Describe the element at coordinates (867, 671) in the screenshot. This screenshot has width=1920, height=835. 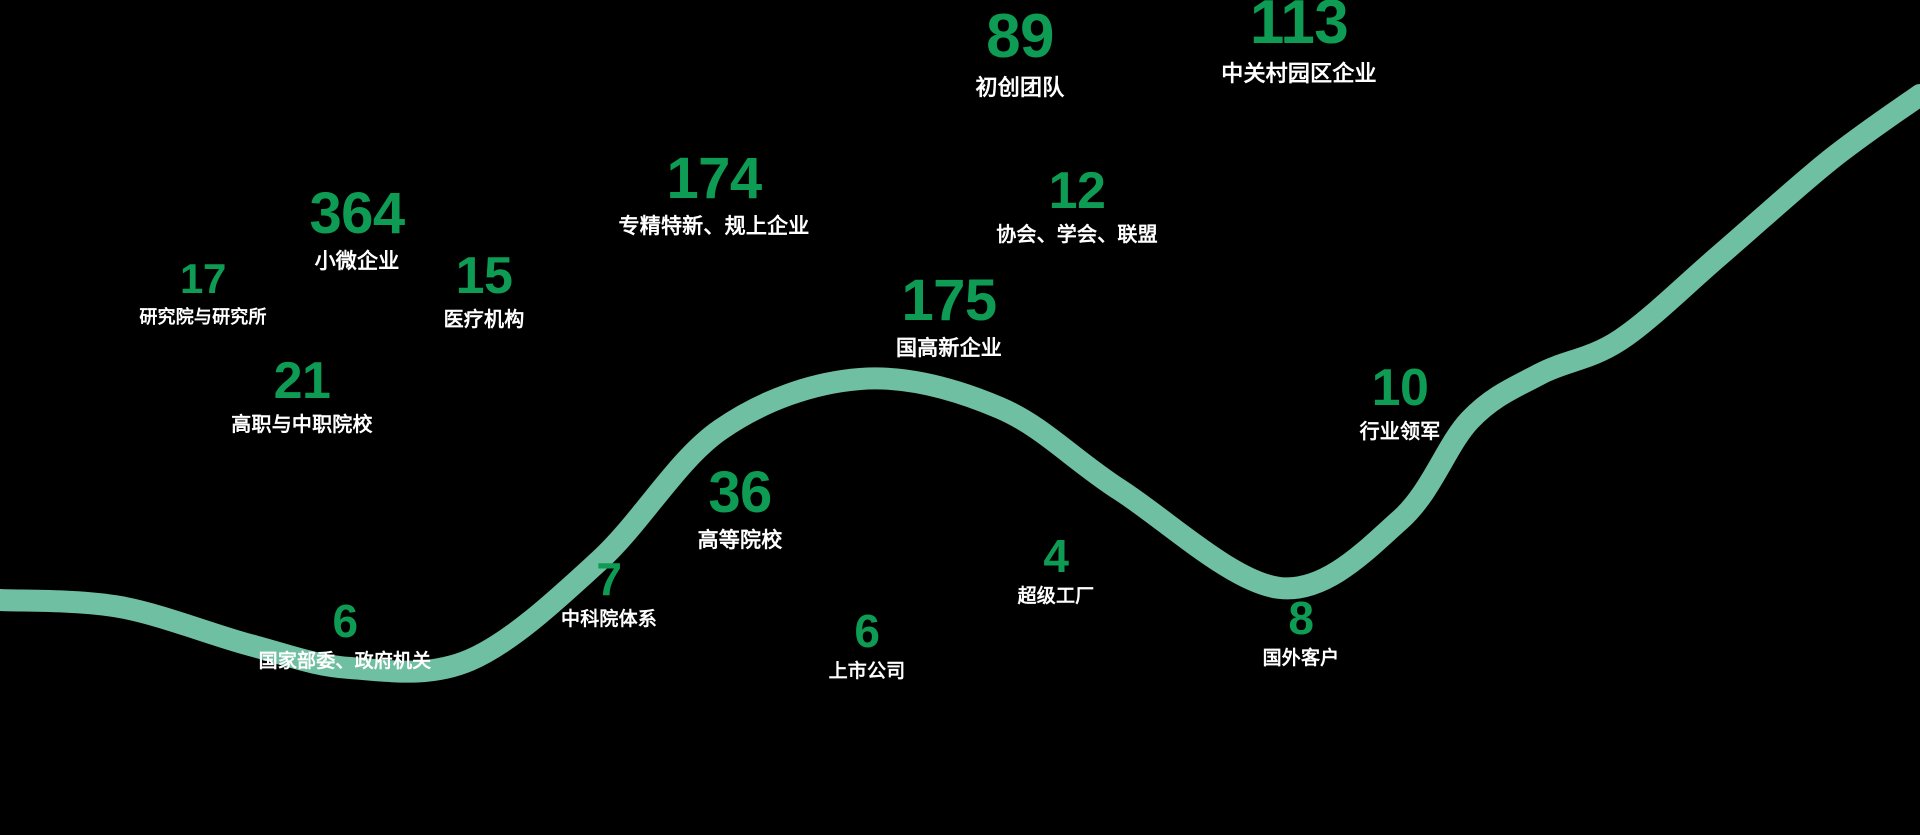
I see `stat-label: 上市公司` at that location.